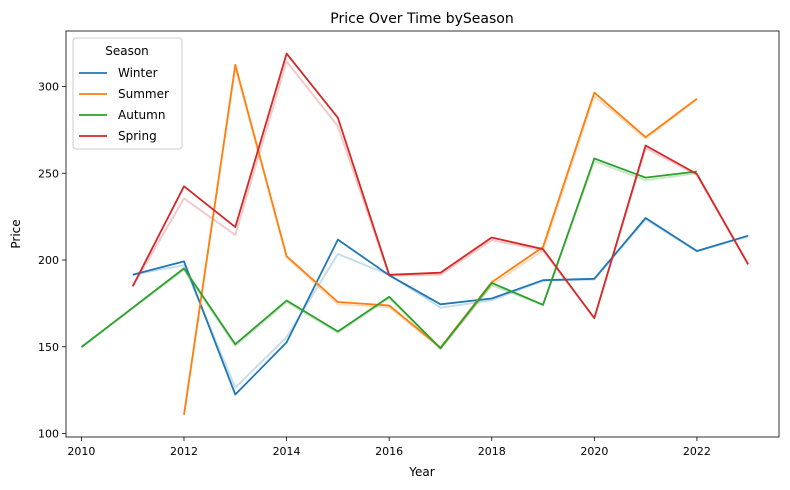  I want to click on y-tick-label: 250, so click(48, 173).